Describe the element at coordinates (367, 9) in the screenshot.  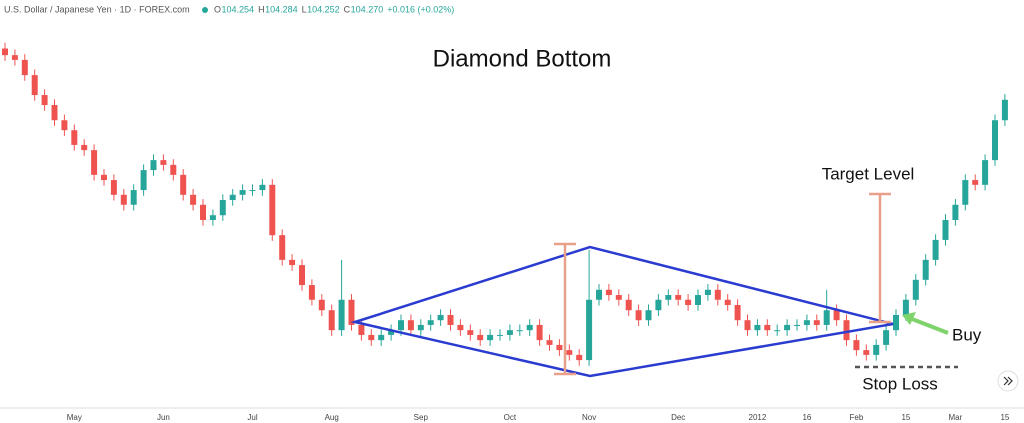
I see `ohlc-value: 104.270` at that location.